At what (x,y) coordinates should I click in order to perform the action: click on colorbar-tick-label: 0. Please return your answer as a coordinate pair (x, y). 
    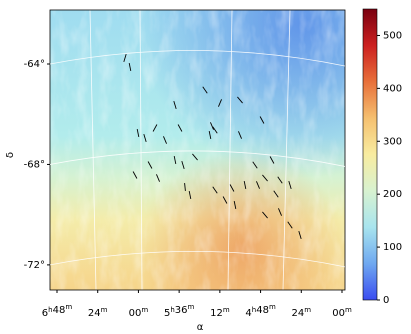
    Looking at the image, I should click on (386, 300).